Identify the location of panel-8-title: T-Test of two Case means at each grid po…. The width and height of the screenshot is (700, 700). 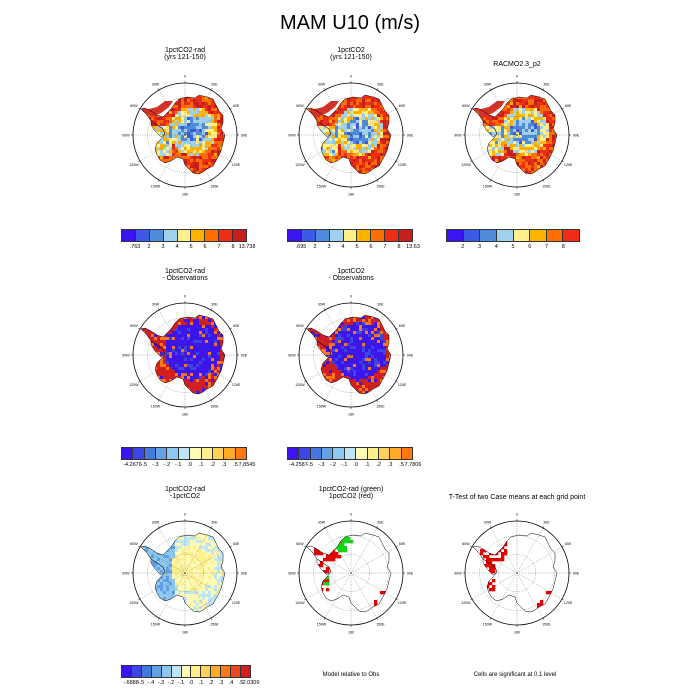
(517, 497).